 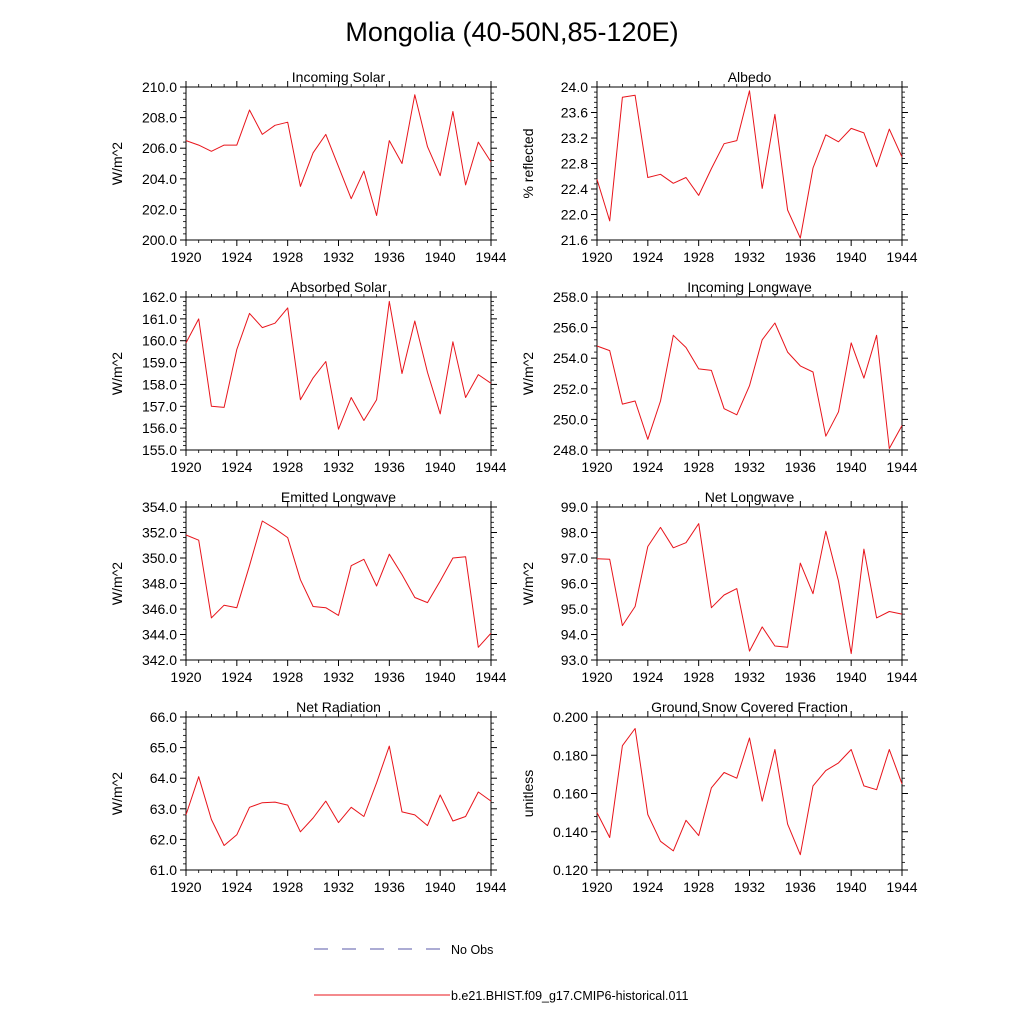 What do you see at coordinates (159, 584) in the screenshot?
I see `y-tick-label: 348.0` at bounding box center [159, 584].